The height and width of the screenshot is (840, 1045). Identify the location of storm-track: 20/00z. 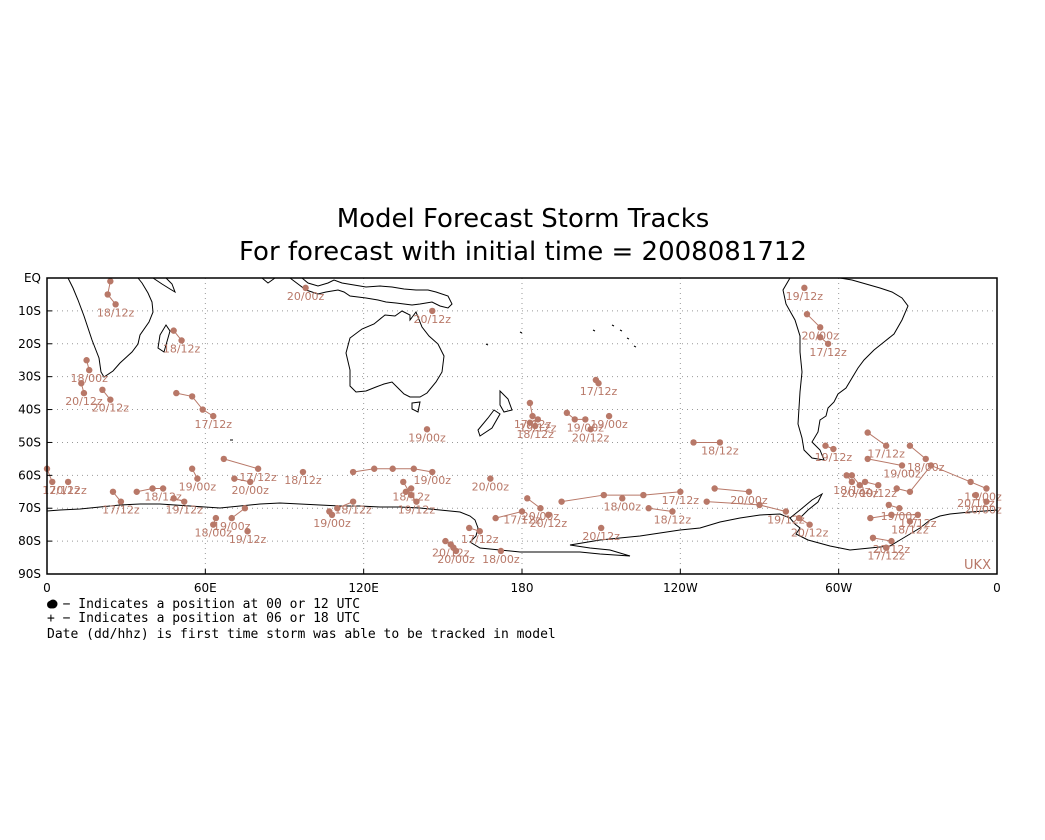
(456, 555).